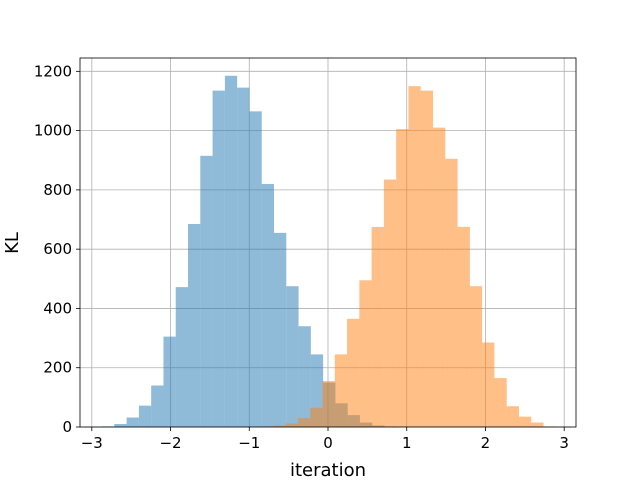 The width and height of the screenshot is (640, 480). Describe the element at coordinates (53, 131) in the screenshot. I see `y-tick-label: 1000` at that location.